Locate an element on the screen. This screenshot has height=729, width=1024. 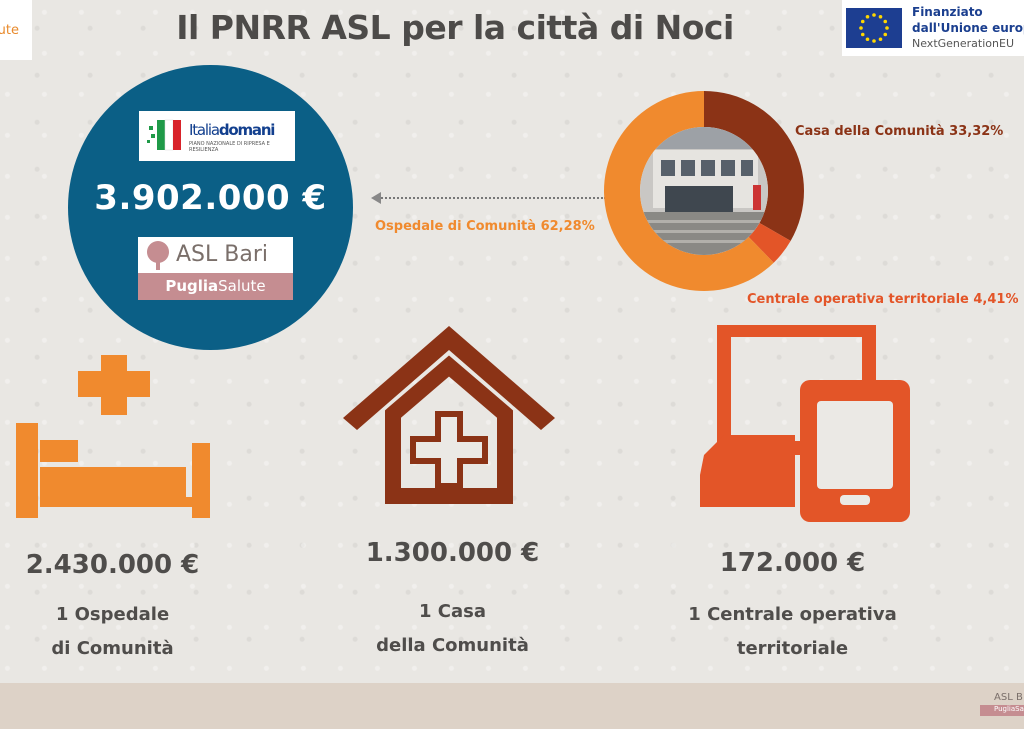
amount-centrale: 172.000 € is located at coordinates (792, 563).